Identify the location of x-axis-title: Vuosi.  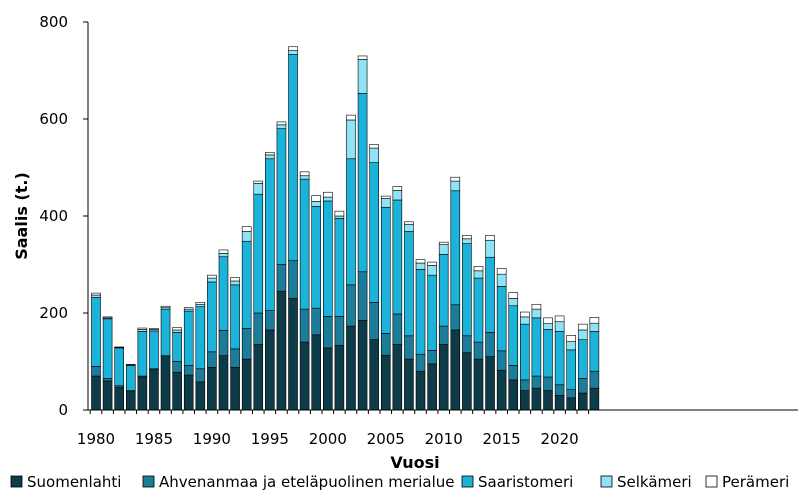
(414, 462).